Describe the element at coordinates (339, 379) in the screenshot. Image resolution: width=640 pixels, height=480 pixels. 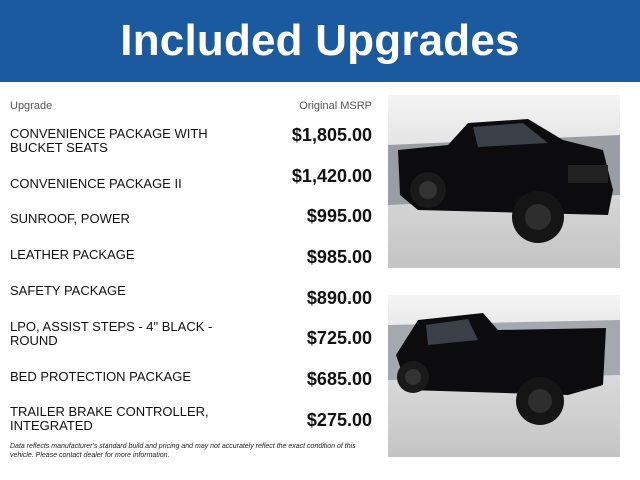
I see `upgrade-price: $685.00` at that location.